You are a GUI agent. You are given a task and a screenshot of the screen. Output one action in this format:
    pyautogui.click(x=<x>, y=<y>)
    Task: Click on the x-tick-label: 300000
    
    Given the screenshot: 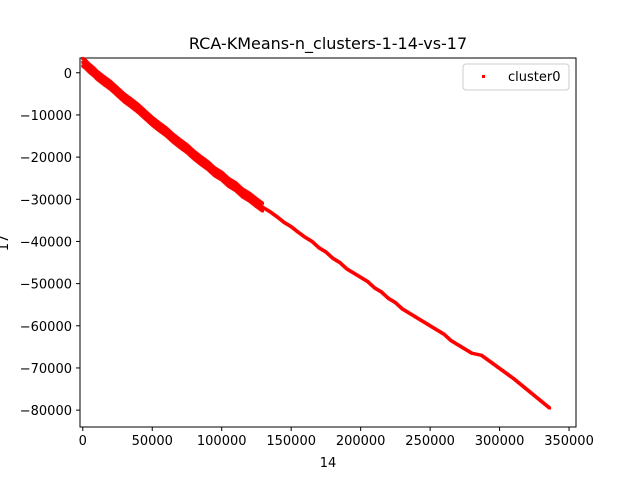 What is the action you would take?
    pyautogui.click(x=500, y=441)
    